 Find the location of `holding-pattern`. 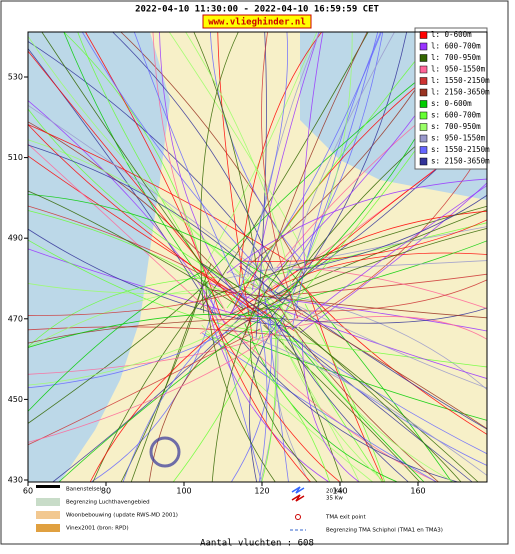

holding-pattern is located at coordinates (165, 452).